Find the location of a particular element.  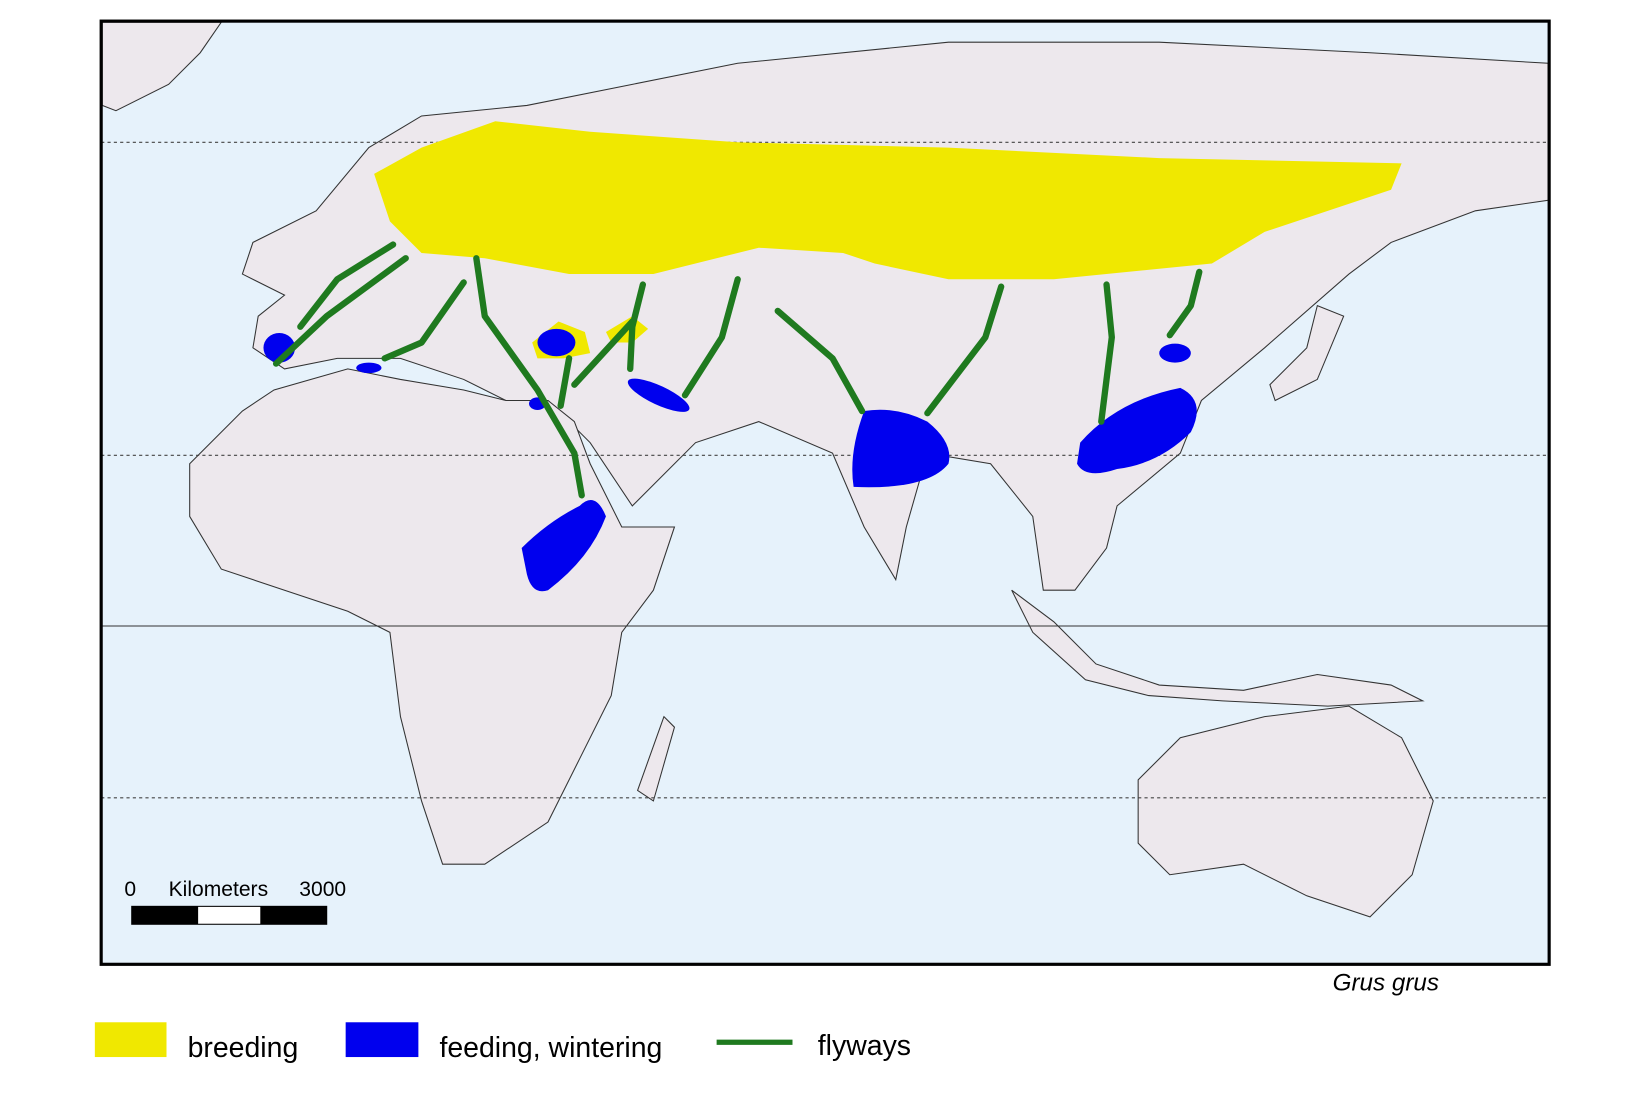

legend-label: flyways is located at coordinates (864, 1046).